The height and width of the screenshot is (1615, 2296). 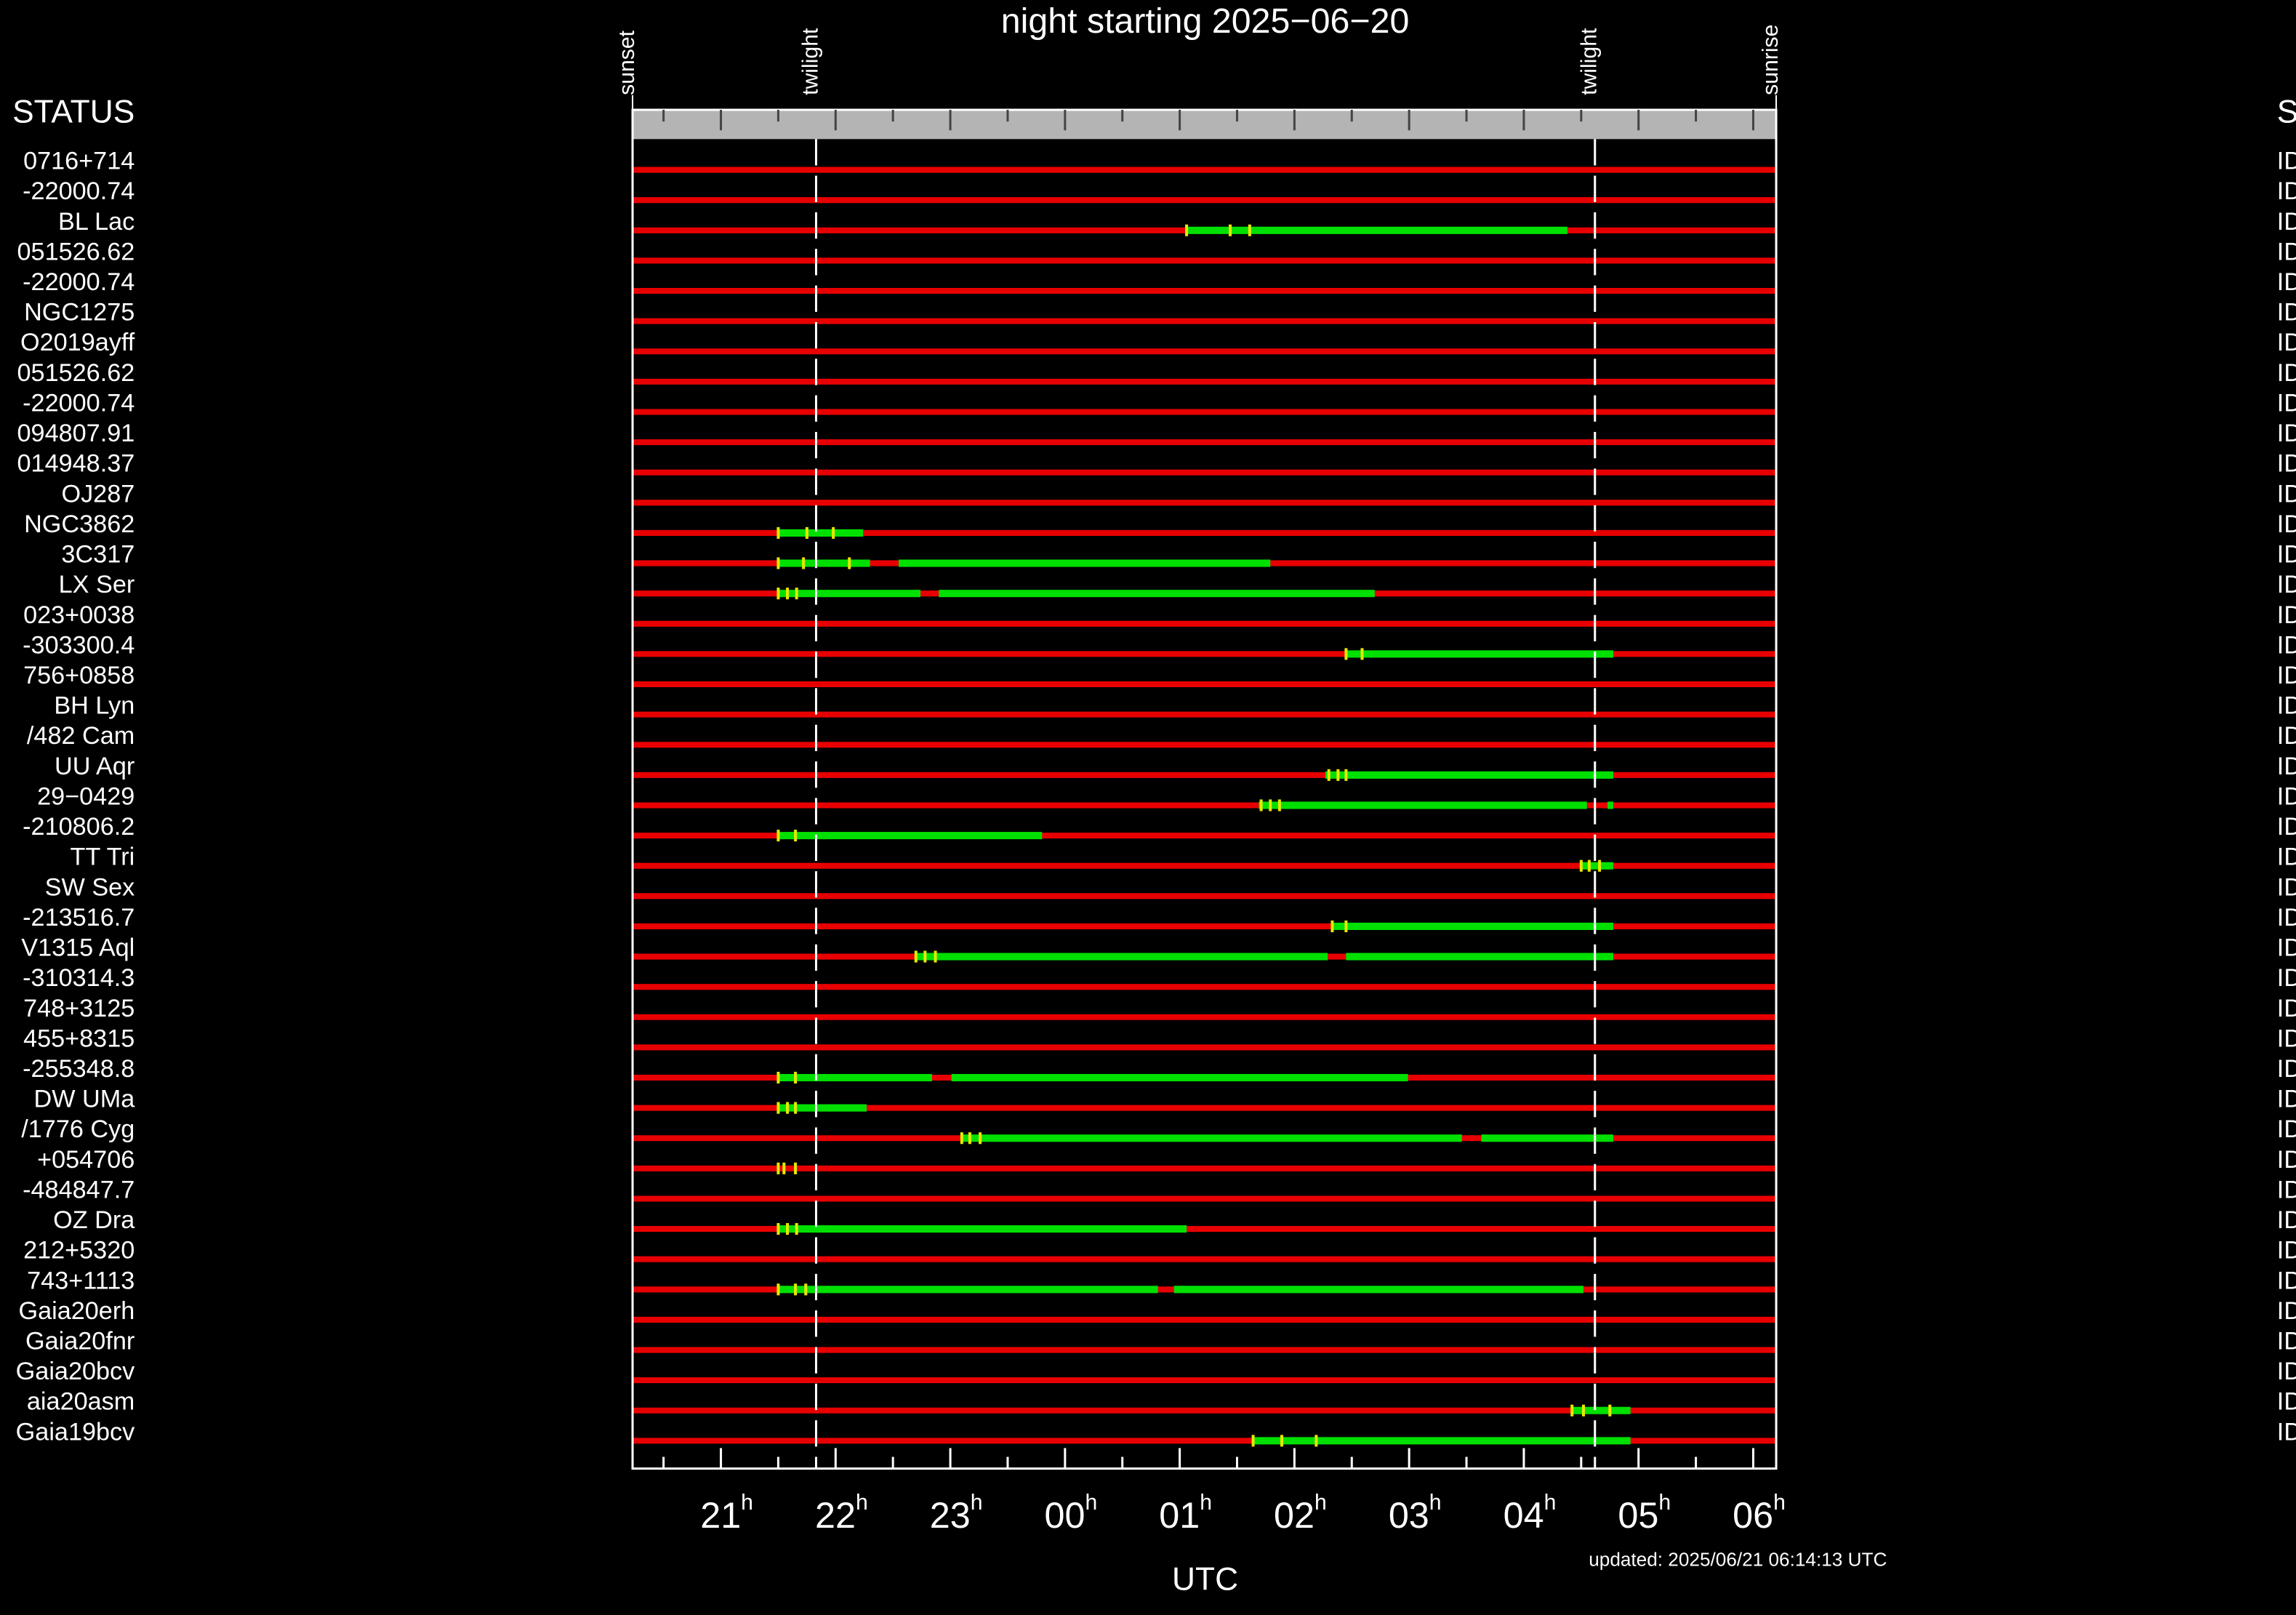 What do you see at coordinates (1300, 1513) in the screenshot?
I see `x-tick-label: 02h` at bounding box center [1300, 1513].